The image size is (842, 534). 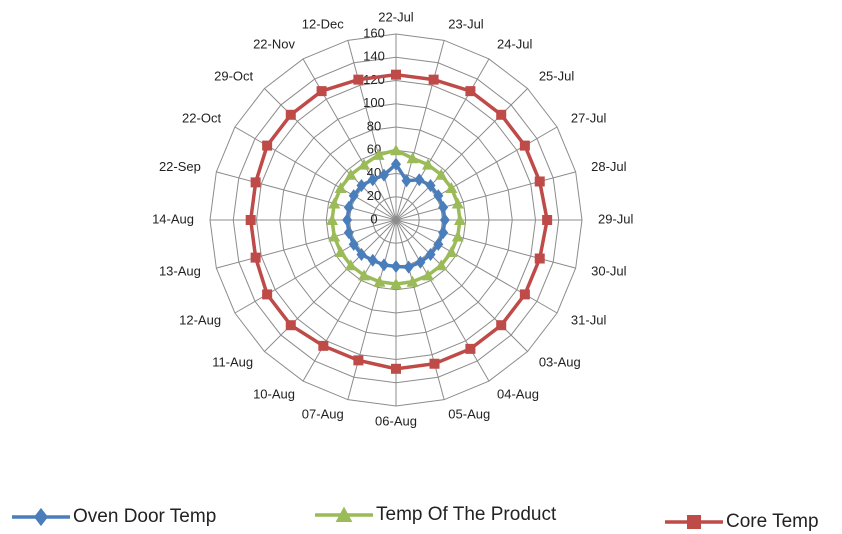 I want to click on category-label: 14-Aug, so click(x=173, y=218).